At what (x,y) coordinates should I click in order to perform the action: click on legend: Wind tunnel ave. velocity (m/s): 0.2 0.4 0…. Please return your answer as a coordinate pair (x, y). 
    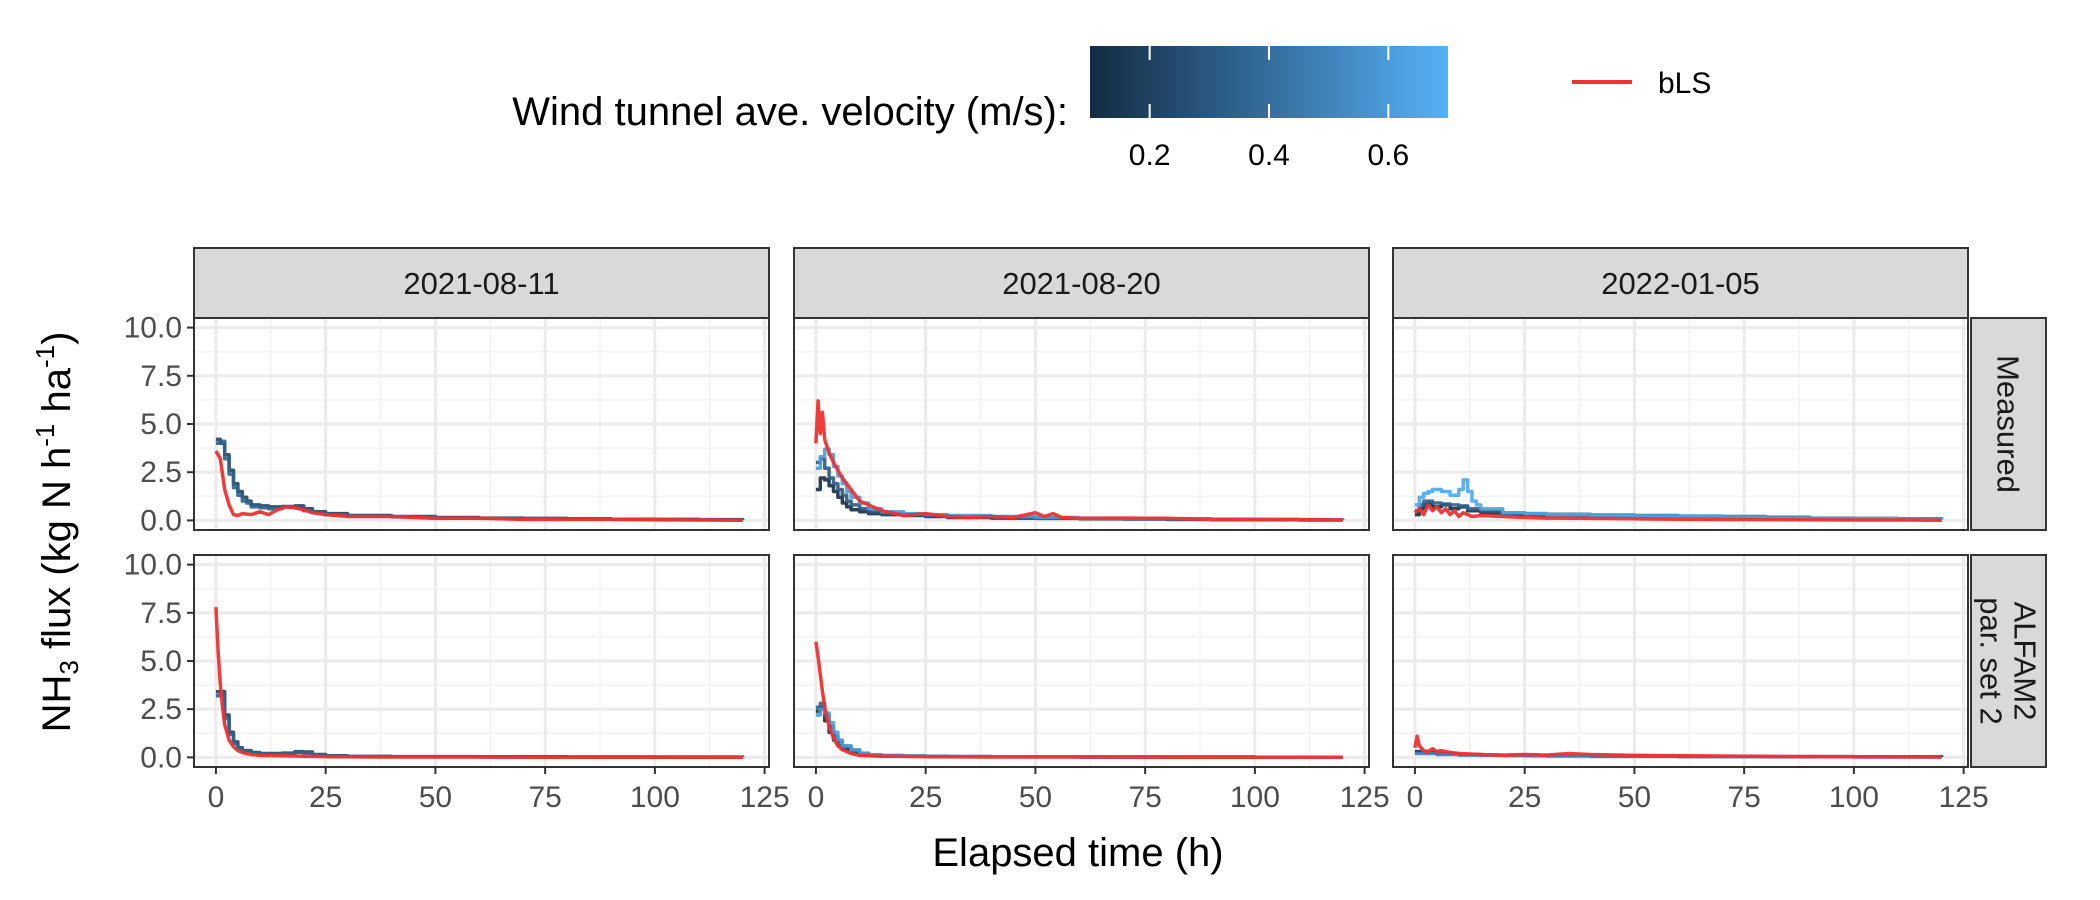
    Looking at the image, I should click on (1111, 109).